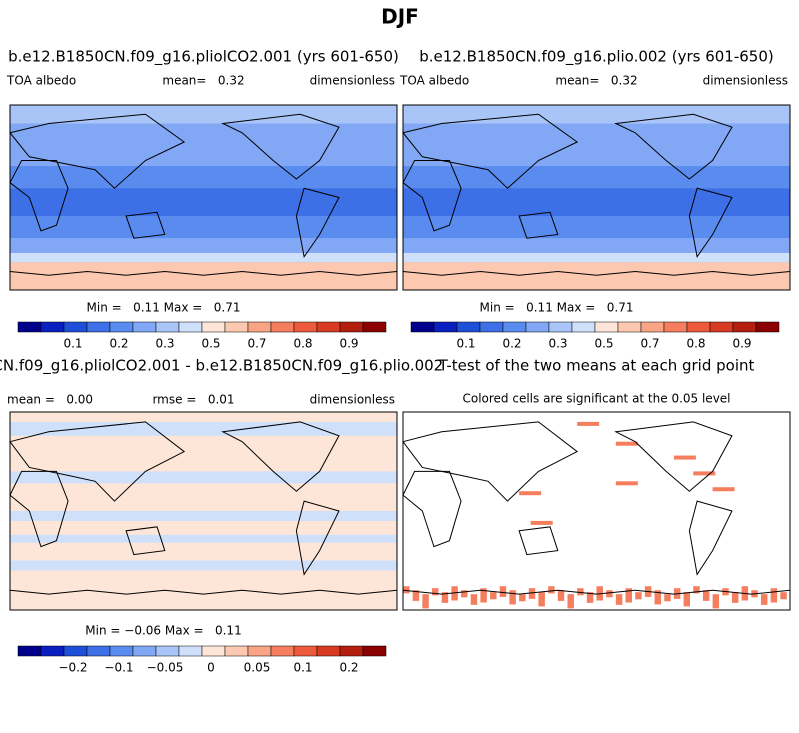 The width and height of the screenshot is (799, 733). I want to click on colorbar-label: −0.1, so click(118, 668).